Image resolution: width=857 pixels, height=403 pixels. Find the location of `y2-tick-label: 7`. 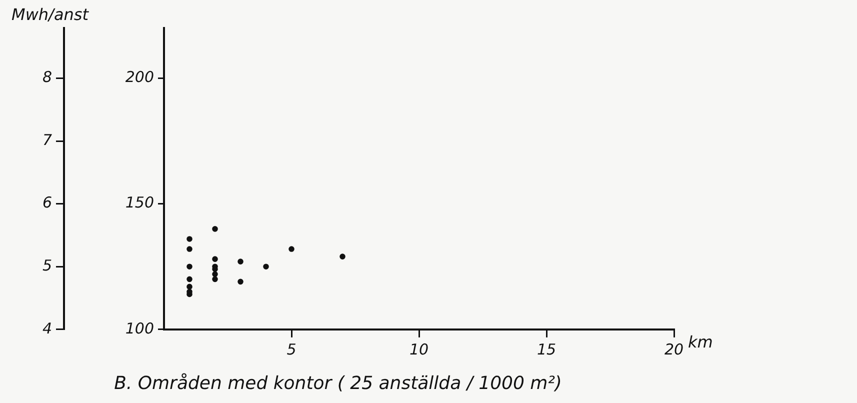

y2-tick-label: 7 is located at coordinates (47, 139).